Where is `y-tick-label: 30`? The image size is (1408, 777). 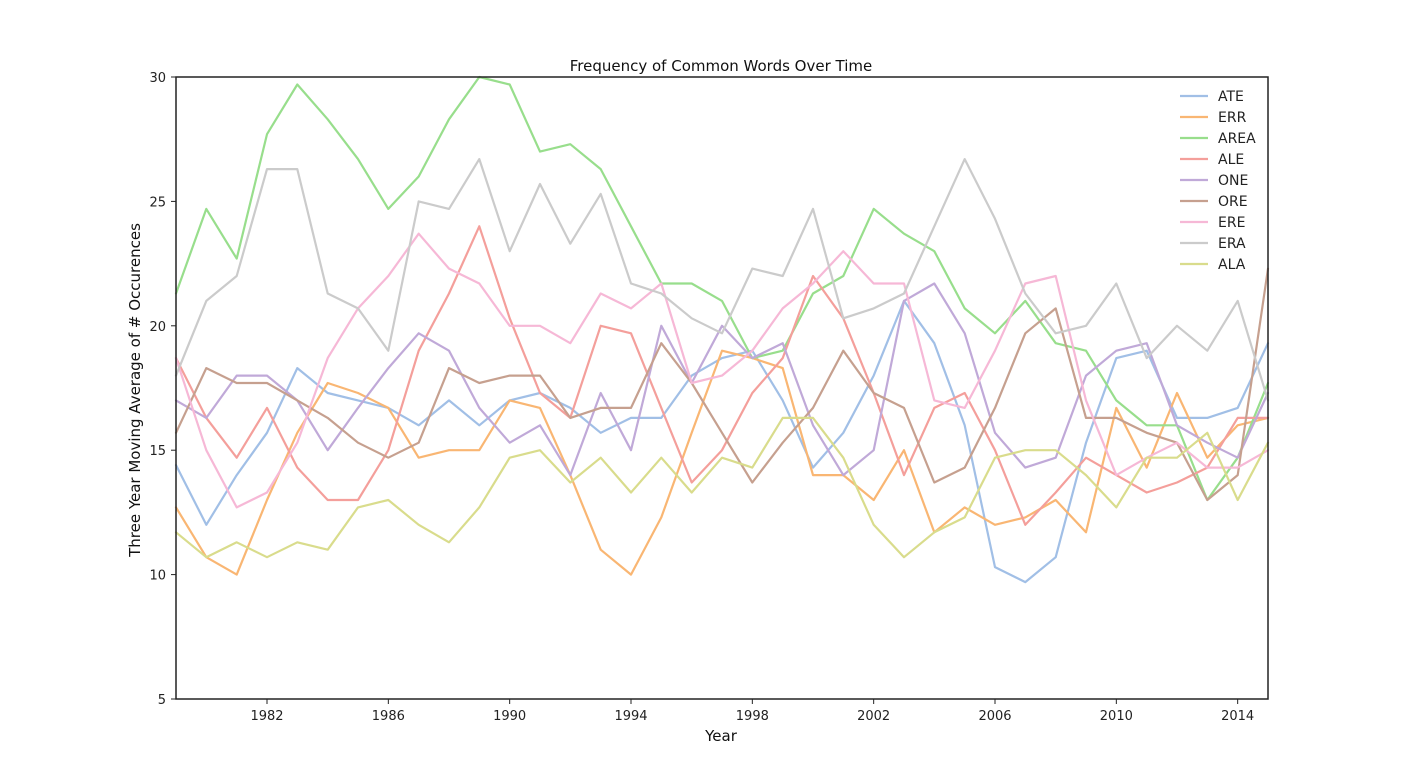 y-tick-label: 30 is located at coordinates (157, 78).